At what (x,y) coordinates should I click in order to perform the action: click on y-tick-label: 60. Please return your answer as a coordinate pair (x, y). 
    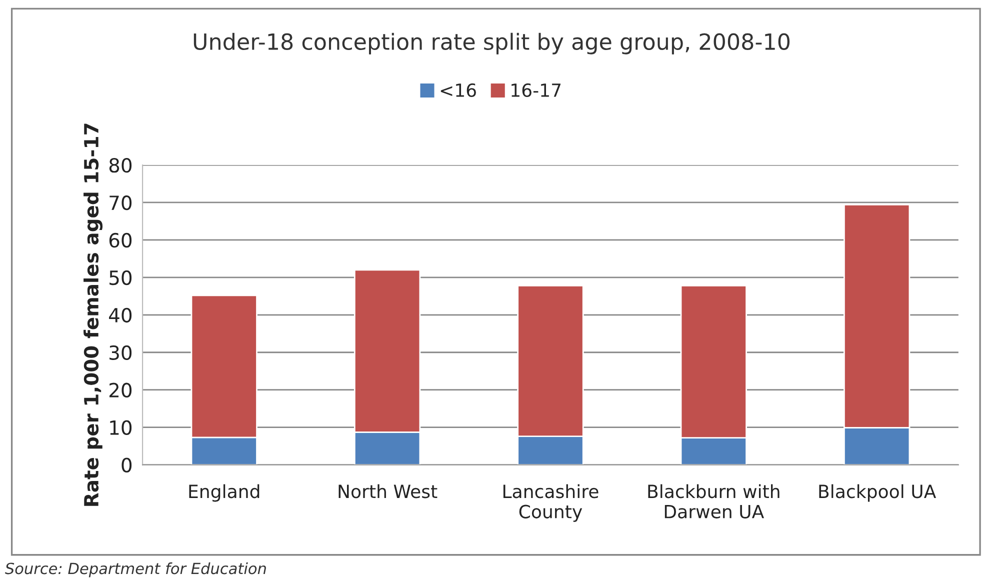
    Looking at the image, I should click on (120, 240).